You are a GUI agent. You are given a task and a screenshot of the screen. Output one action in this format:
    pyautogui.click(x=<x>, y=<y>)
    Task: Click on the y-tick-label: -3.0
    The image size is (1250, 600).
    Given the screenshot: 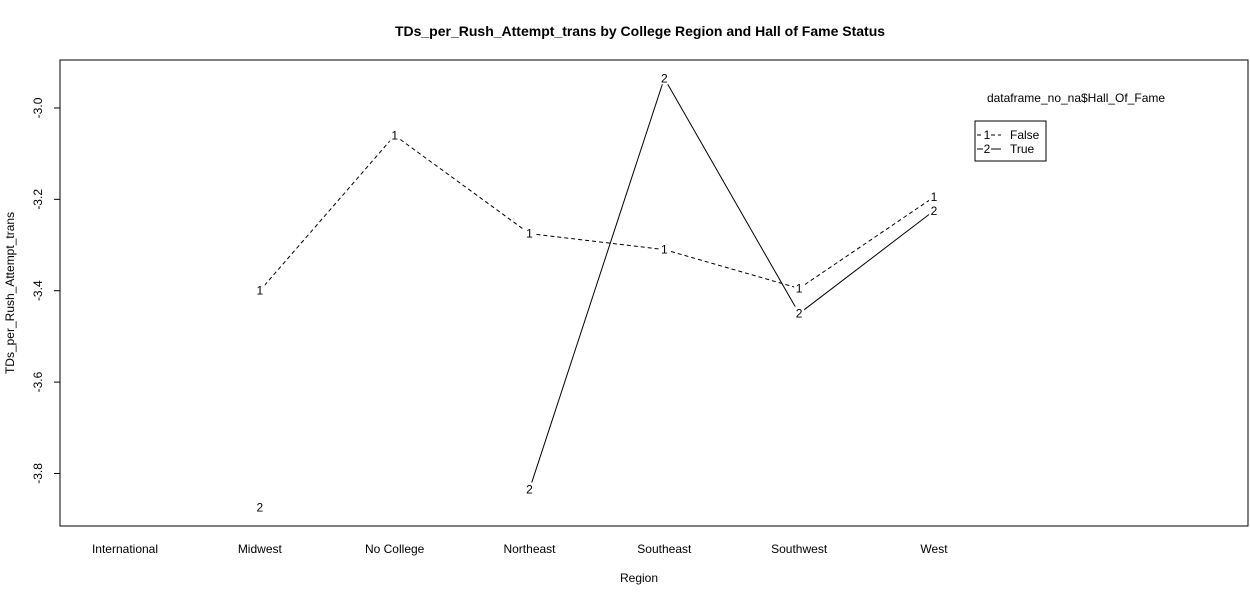 What is the action you would take?
    pyautogui.click(x=38, y=107)
    